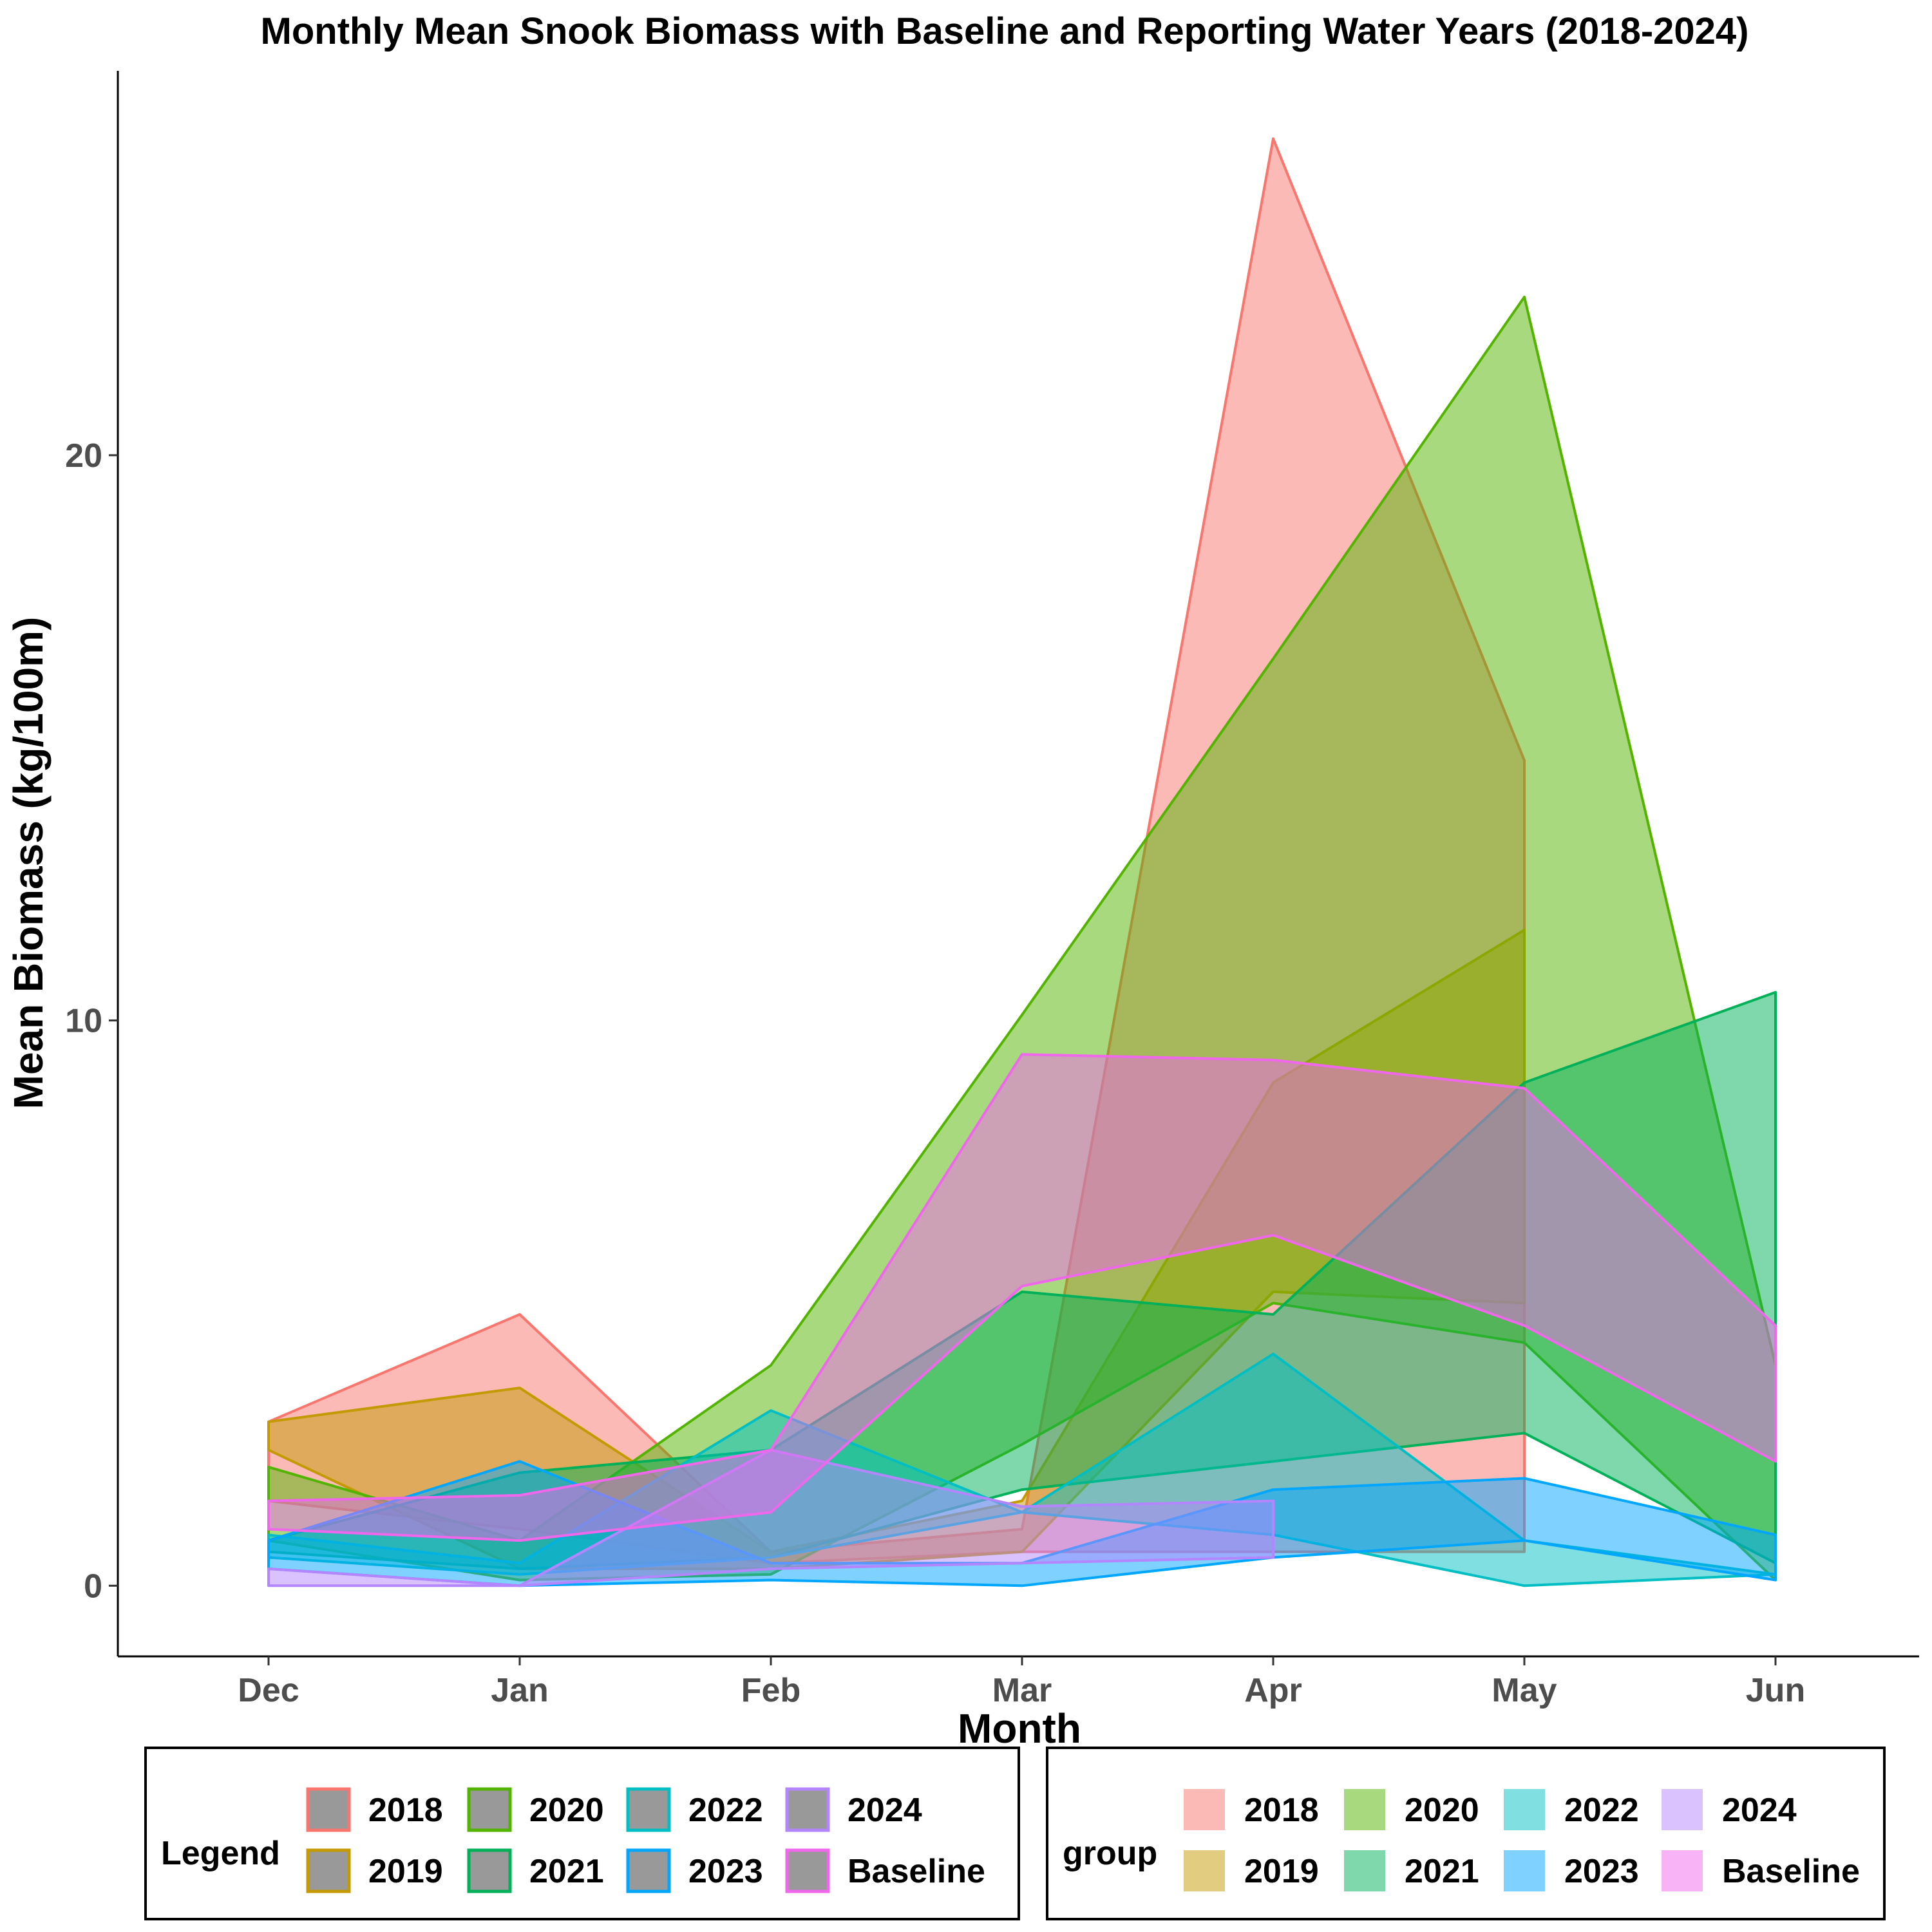  I want to click on y-ticks: 0 10 20, so click(92, 1021).